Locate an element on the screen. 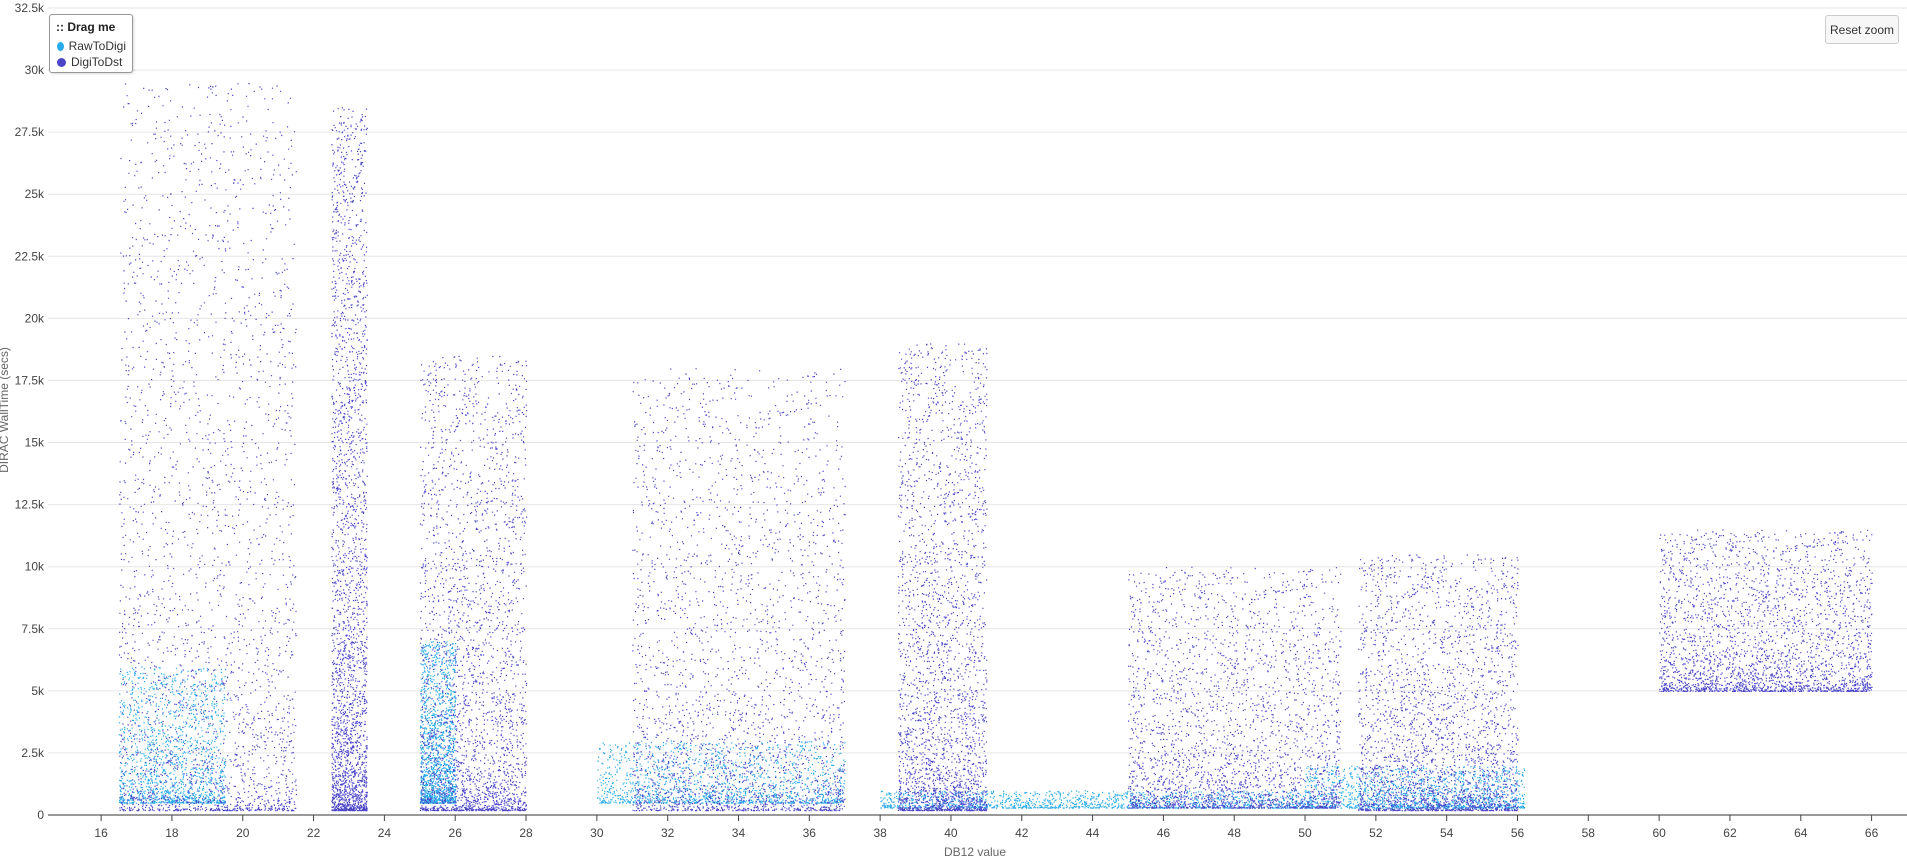  x-tick-label: 26 is located at coordinates (456, 833).